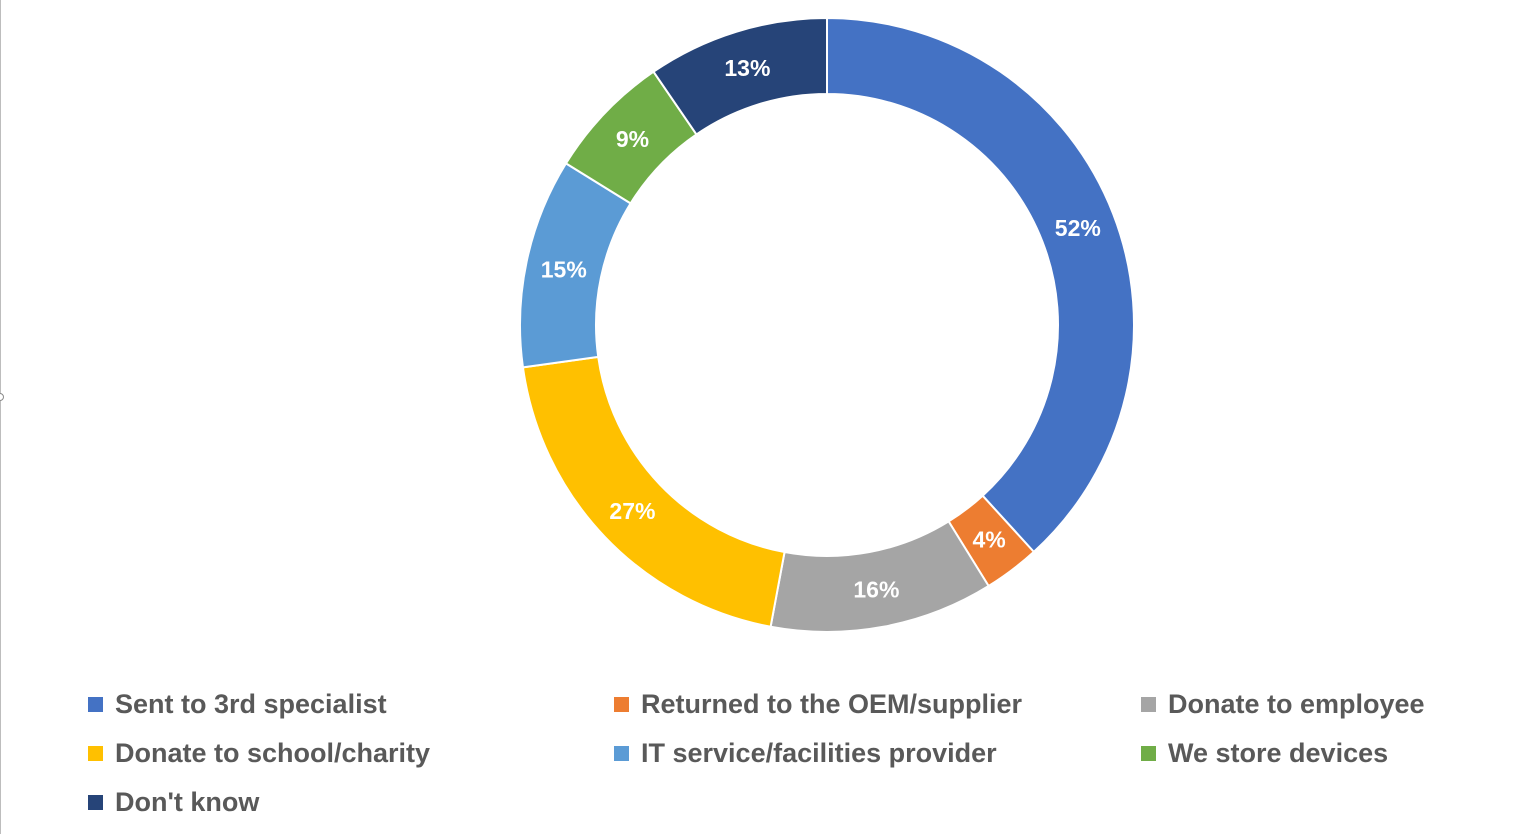  Describe the element at coordinates (351, 802) in the screenshot. I see `legend-item-don-t-know: Don't know` at that location.